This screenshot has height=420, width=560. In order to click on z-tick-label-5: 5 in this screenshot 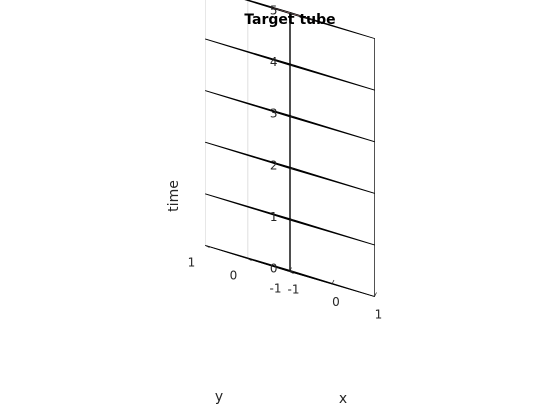, I will do `click(274, 11)`.